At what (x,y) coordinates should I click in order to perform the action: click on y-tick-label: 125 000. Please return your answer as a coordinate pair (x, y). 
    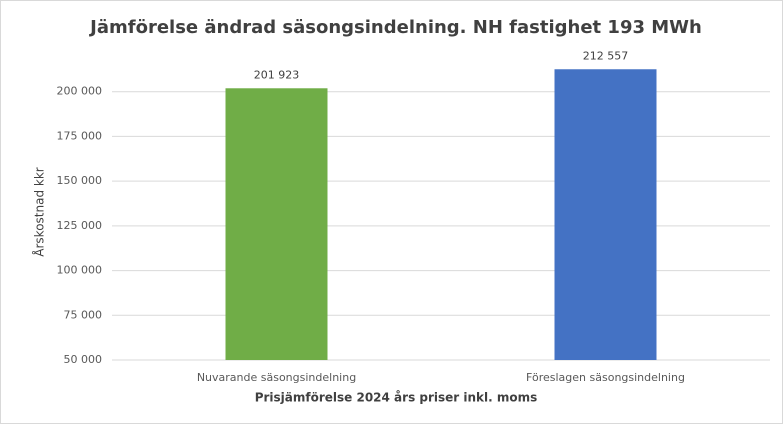
    Looking at the image, I should click on (80, 225).